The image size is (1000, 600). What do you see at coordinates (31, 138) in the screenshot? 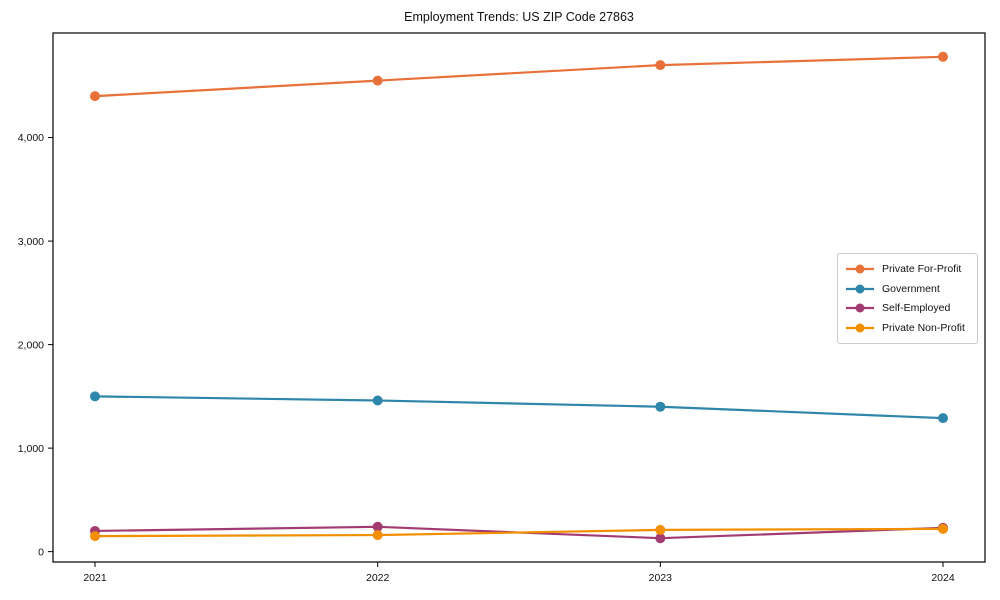
I see `y-tick-label: 4,000` at bounding box center [31, 138].